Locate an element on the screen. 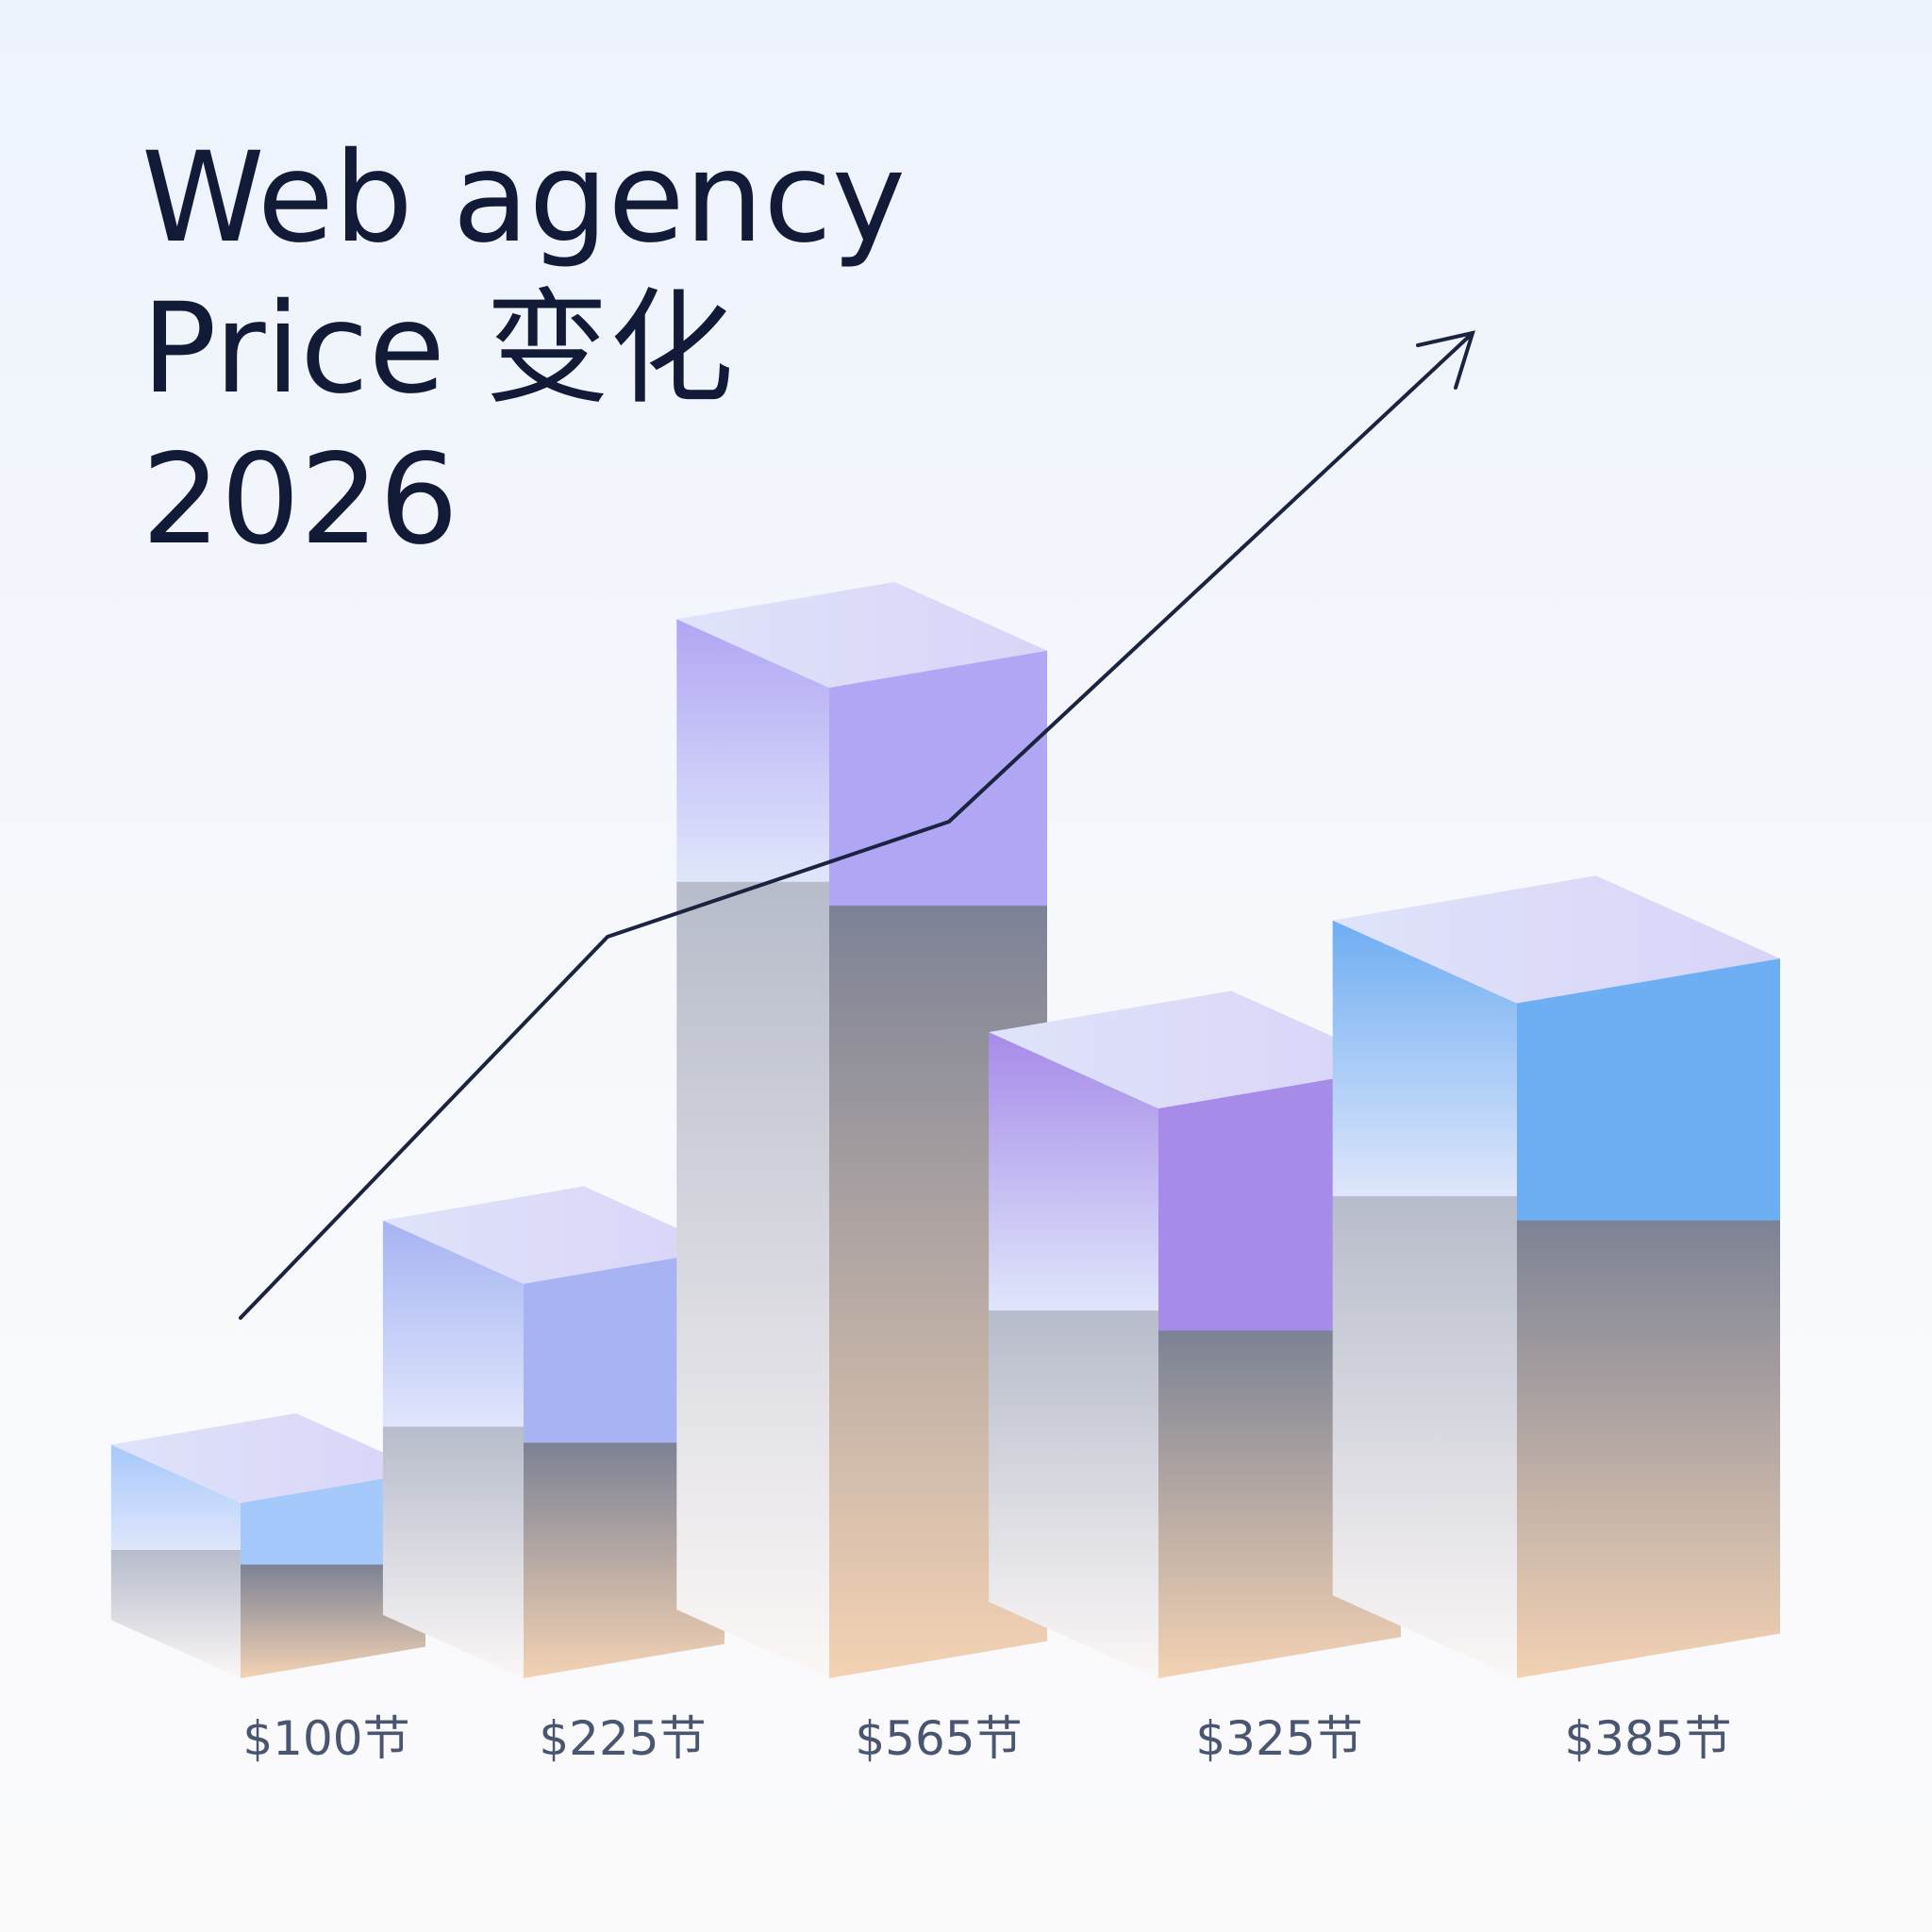 The image size is (1932, 1932). value-label: $325节 is located at coordinates (1278, 1738).